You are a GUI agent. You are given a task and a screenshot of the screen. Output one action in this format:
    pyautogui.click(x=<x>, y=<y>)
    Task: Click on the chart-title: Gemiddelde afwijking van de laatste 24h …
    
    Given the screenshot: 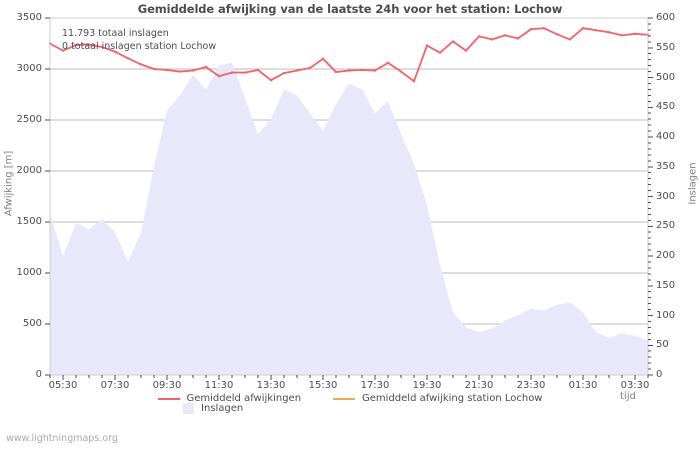 What is the action you would take?
    pyautogui.click(x=350, y=9)
    